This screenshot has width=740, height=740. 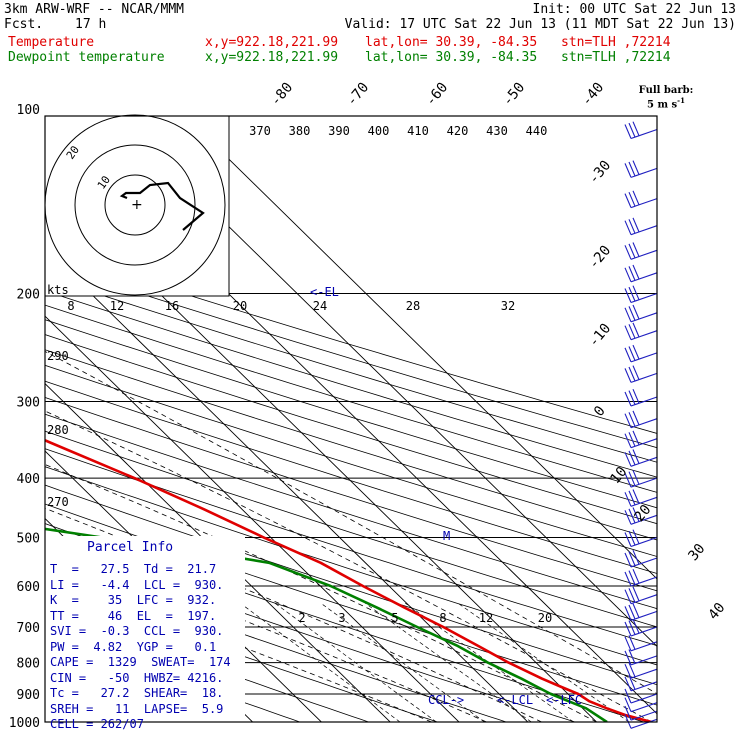 What do you see at coordinates (28, 628) in the screenshot?
I see `pressure-label: 700` at bounding box center [28, 628].